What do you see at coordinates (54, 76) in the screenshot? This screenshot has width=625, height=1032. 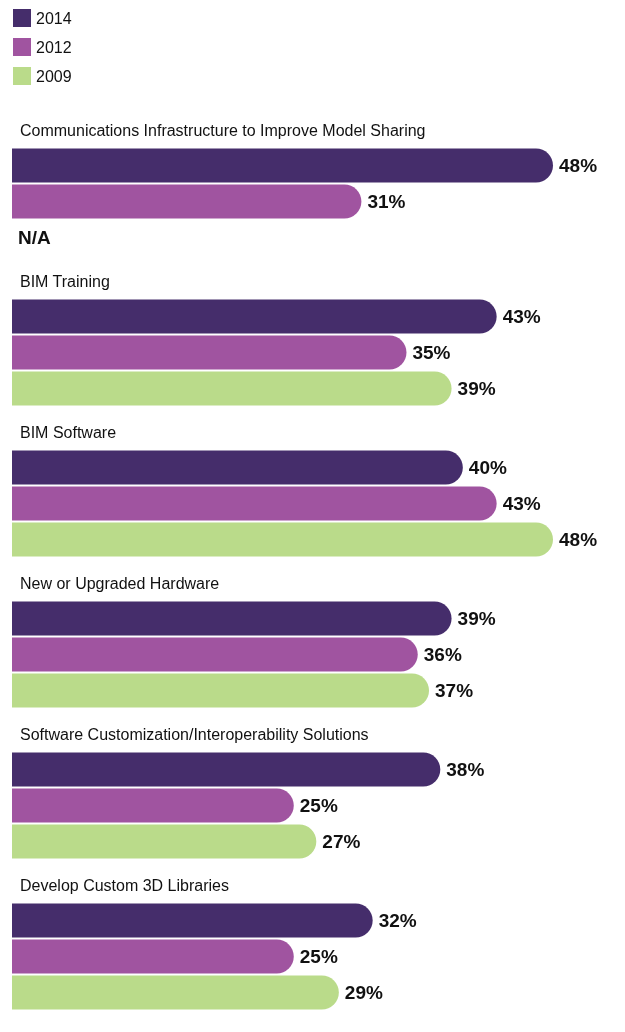 I see `legend-label: 2009` at bounding box center [54, 76].